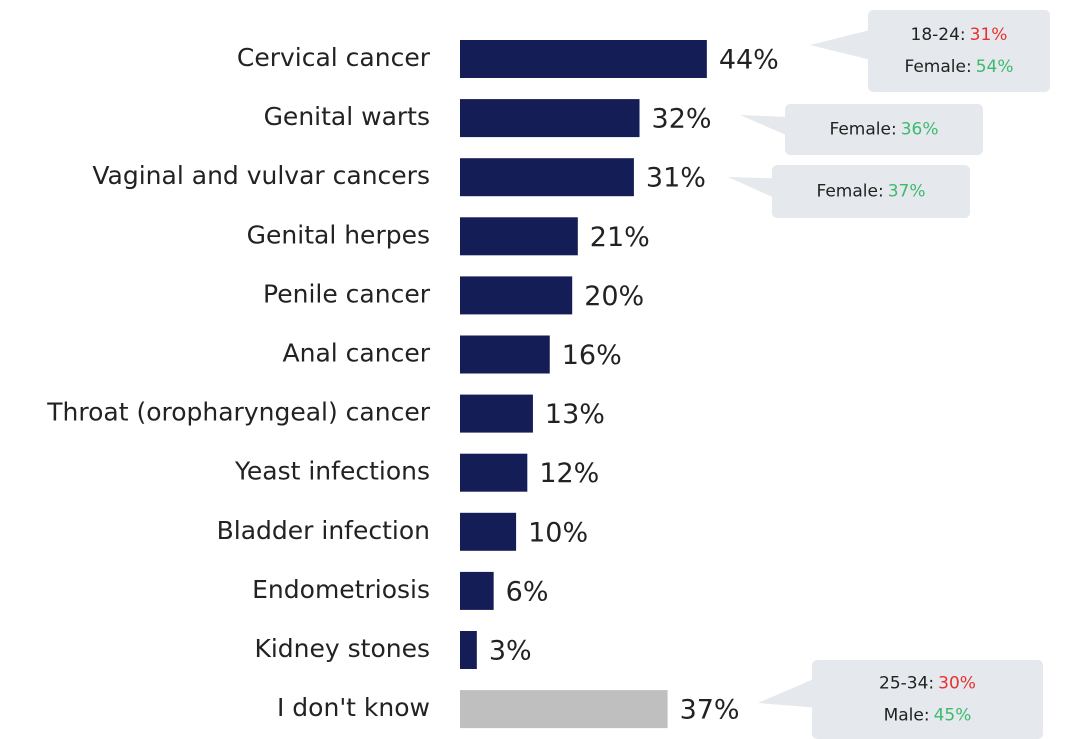  I want to click on callout-label: Male:, so click(907, 716).